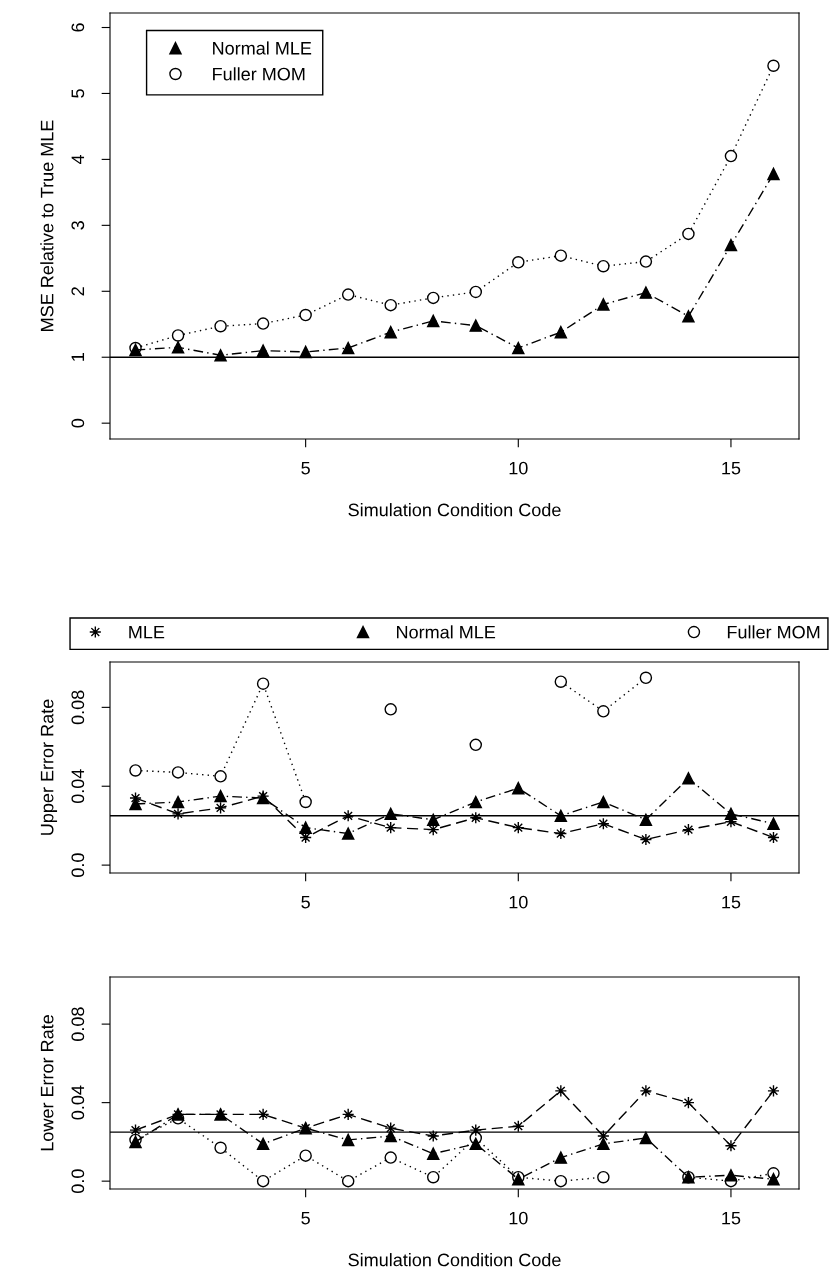 This screenshot has width=831, height=1287. Describe the element at coordinates (49, 767) in the screenshot. I see `y-axis-title: Upper Error Rate` at that location.